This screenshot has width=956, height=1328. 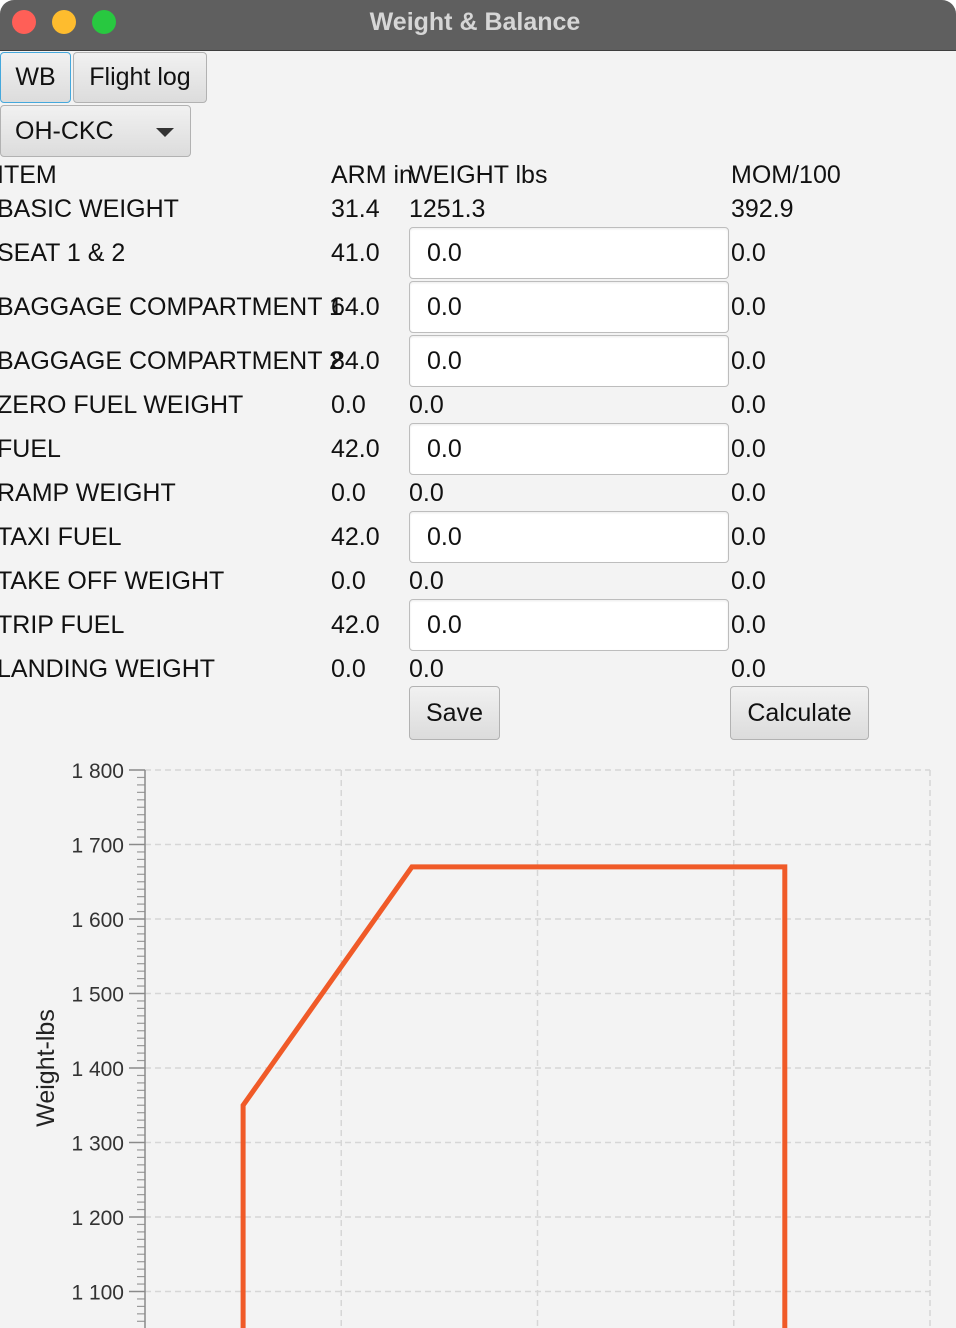 I want to click on calculate-button: Calculate, so click(x=799, y=713).